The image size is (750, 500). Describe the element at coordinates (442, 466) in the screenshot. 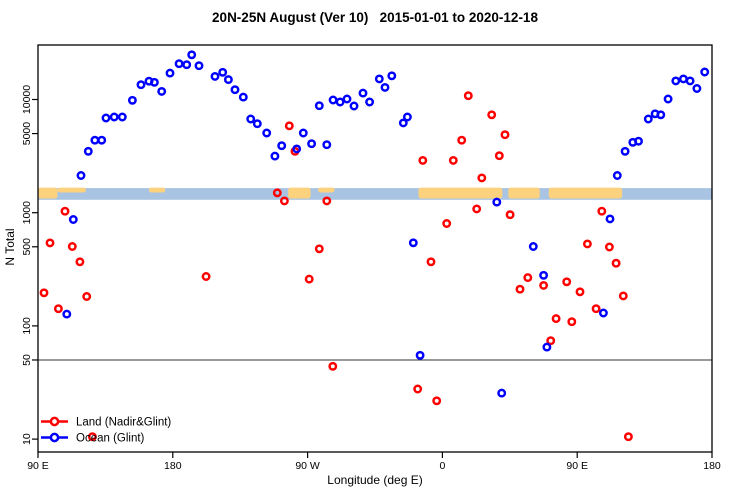

I see `x-tick-label: 0` at that location.